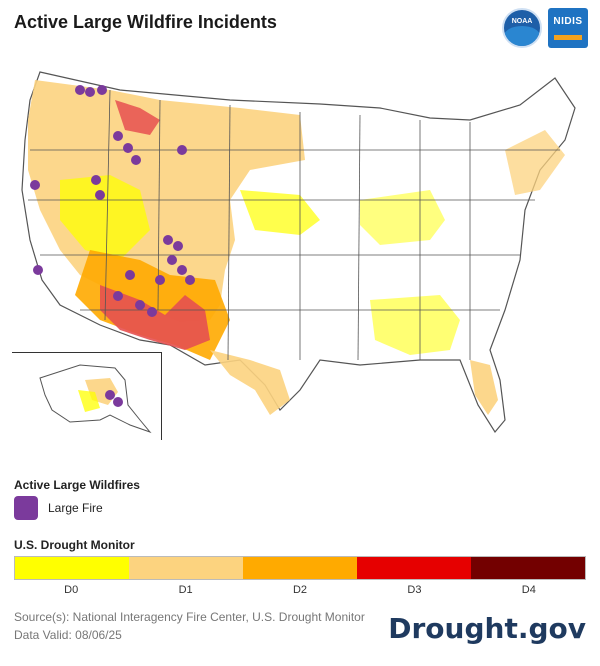 The width and height of the screenshot is (600, 666). Describe the element at coordinates (137, 117) in the screenshot. I see `drought-d3-idaho` at that location.